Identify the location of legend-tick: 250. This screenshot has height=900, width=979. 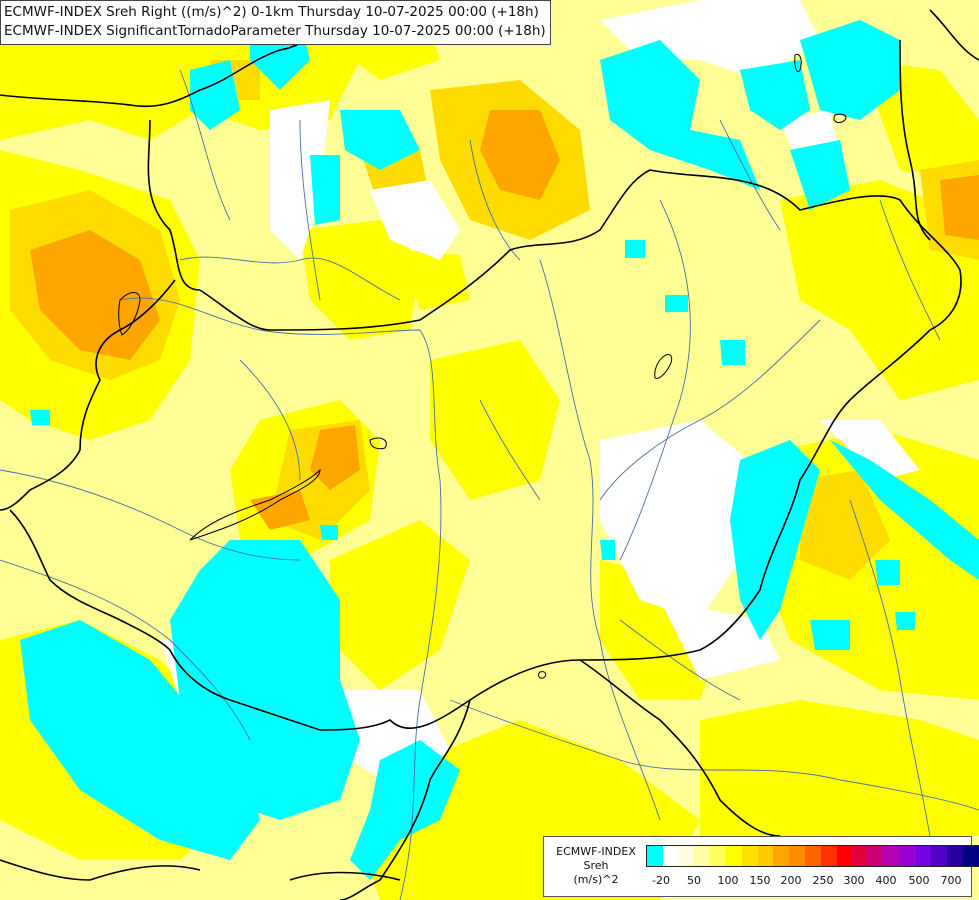
(823, 880).